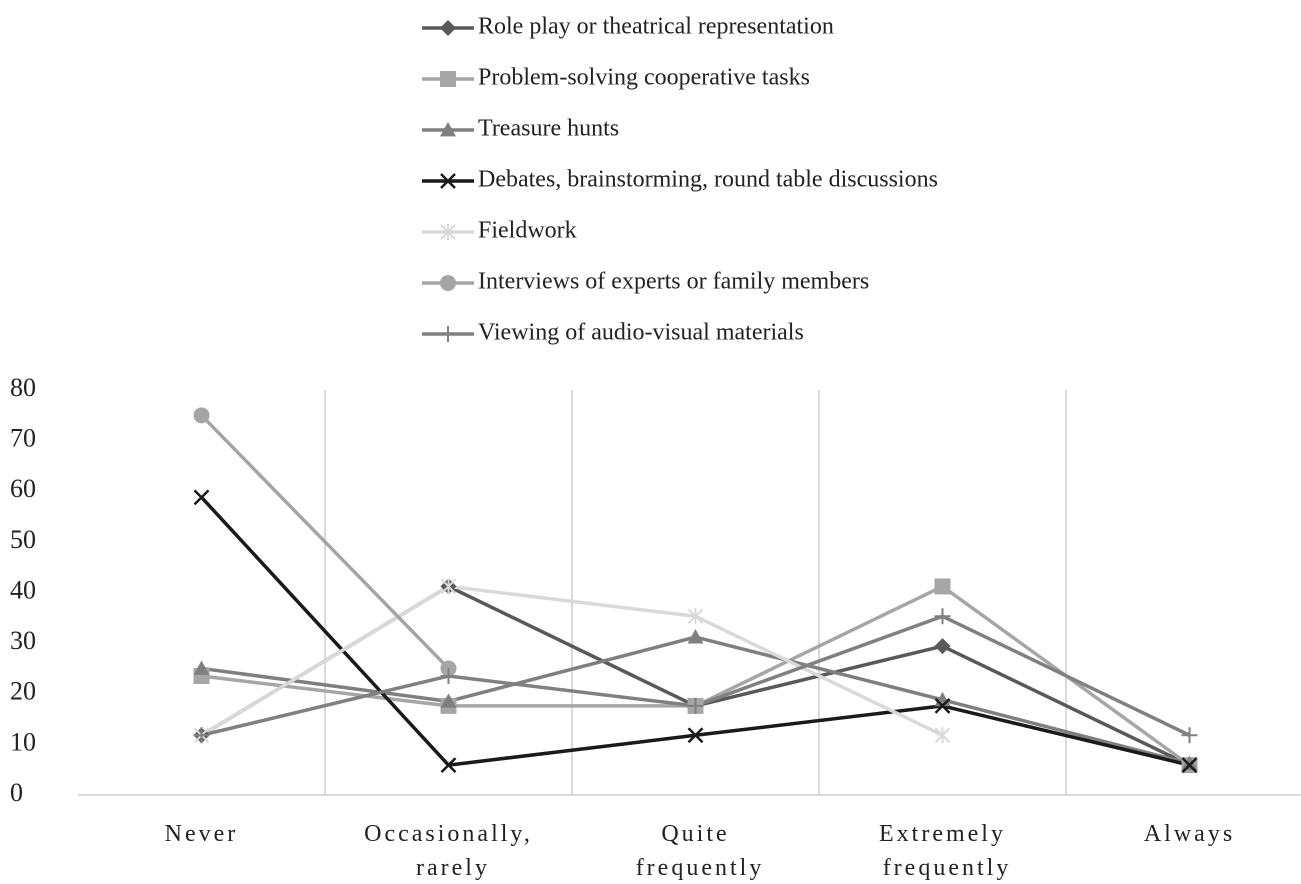 The image size is (1301, 884). Describe the element at coordinates (202, 834) in the screenshot. I see `x-tick-label: Never` at that location.